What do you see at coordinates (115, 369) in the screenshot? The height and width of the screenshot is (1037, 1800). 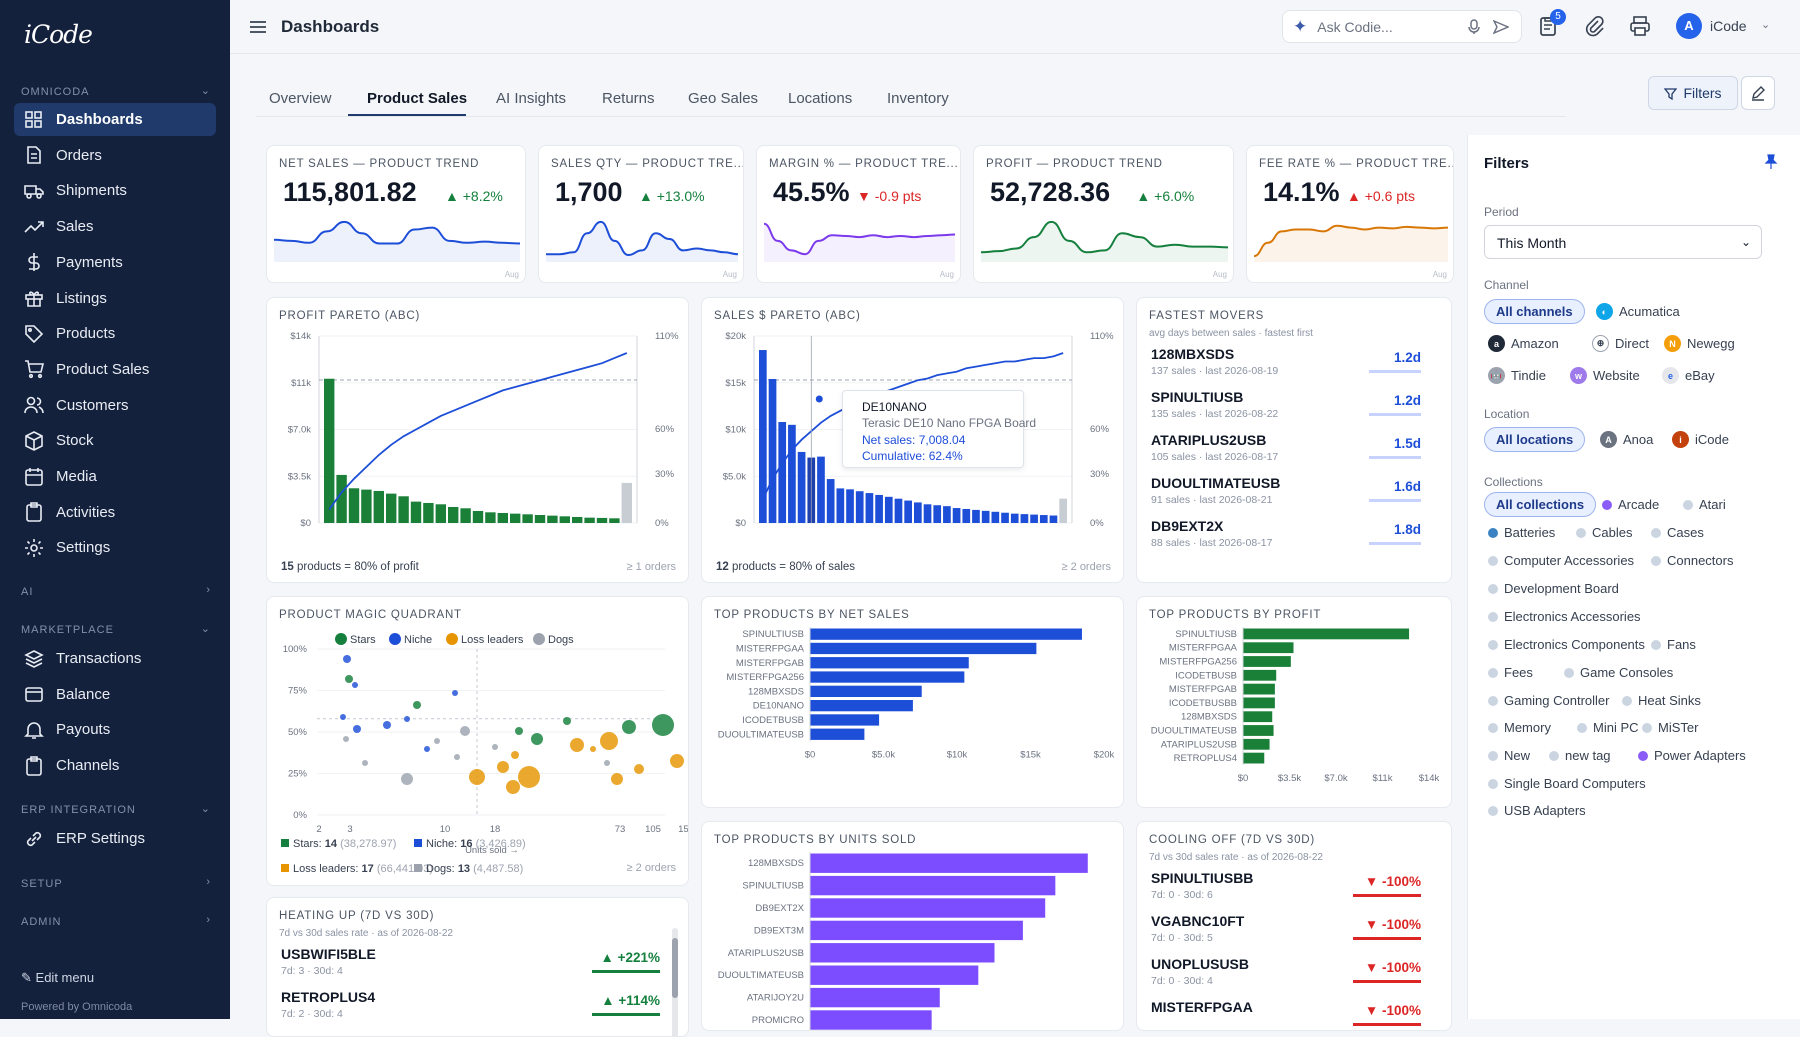 I see `sidebar-item-product-sales: Product Sales` at bounding box center [115, 369].